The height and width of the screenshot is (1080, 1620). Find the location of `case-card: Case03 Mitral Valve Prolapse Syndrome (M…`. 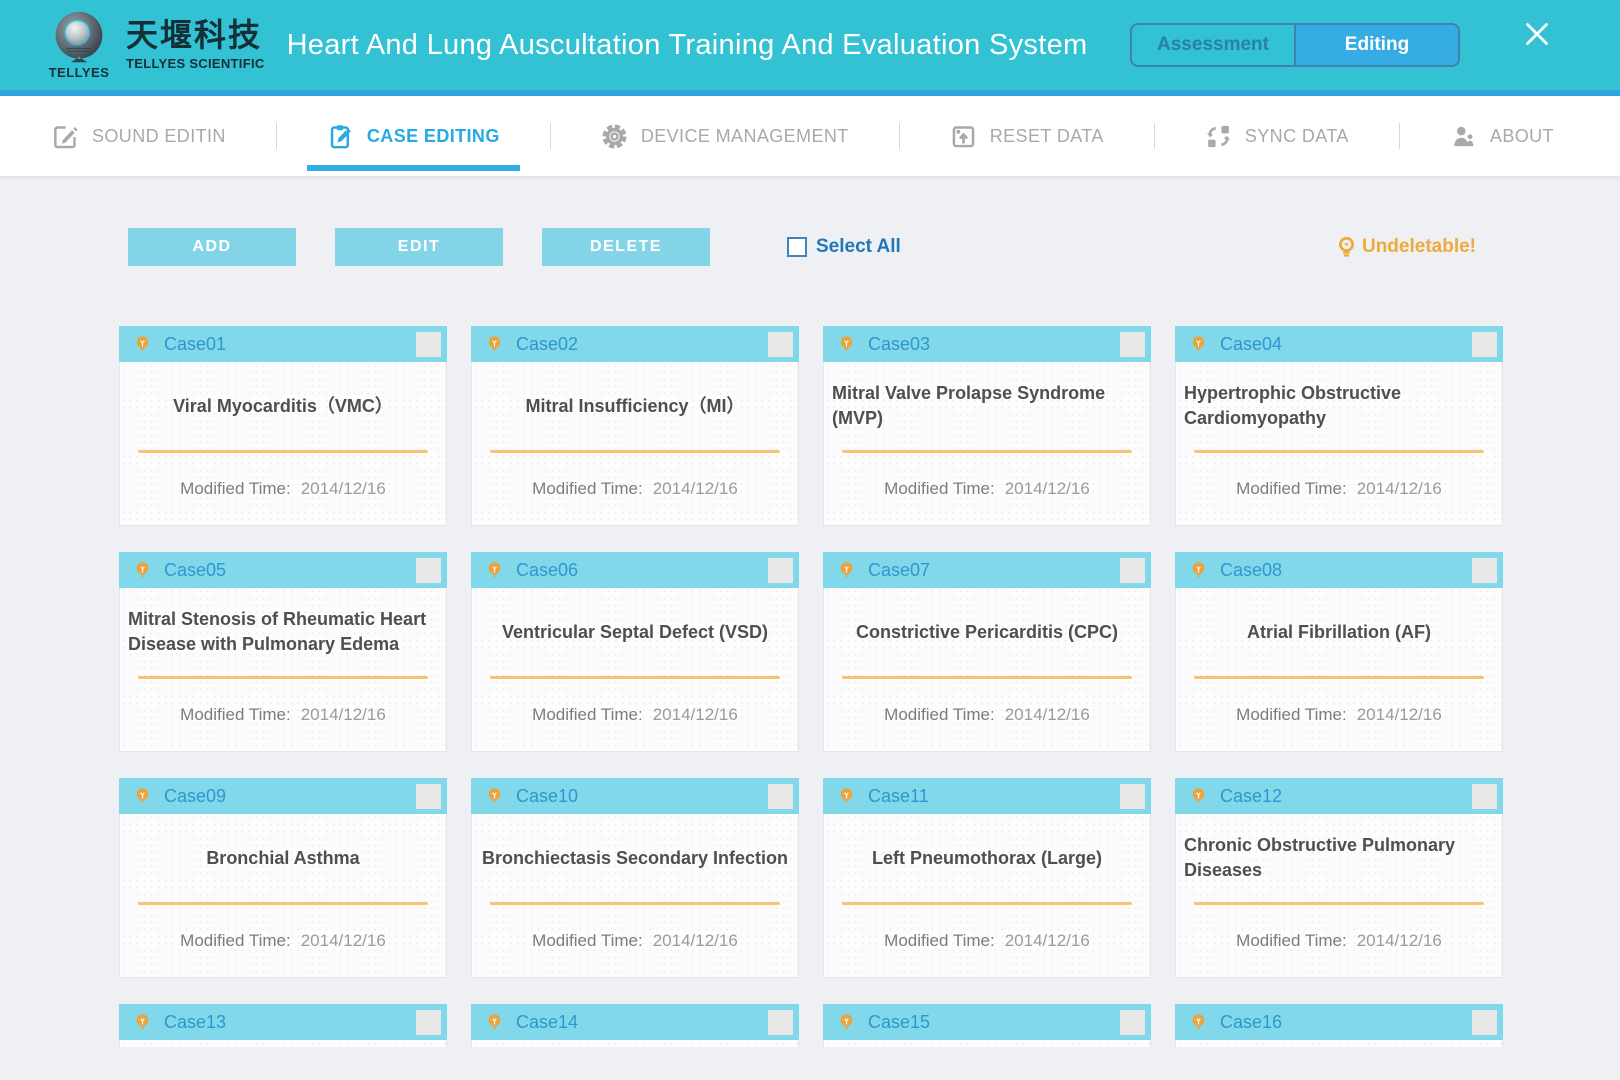

case-card: Case03 Mitral Valve Prolapse Syndrome (M… is located at coordinates (987, 426).